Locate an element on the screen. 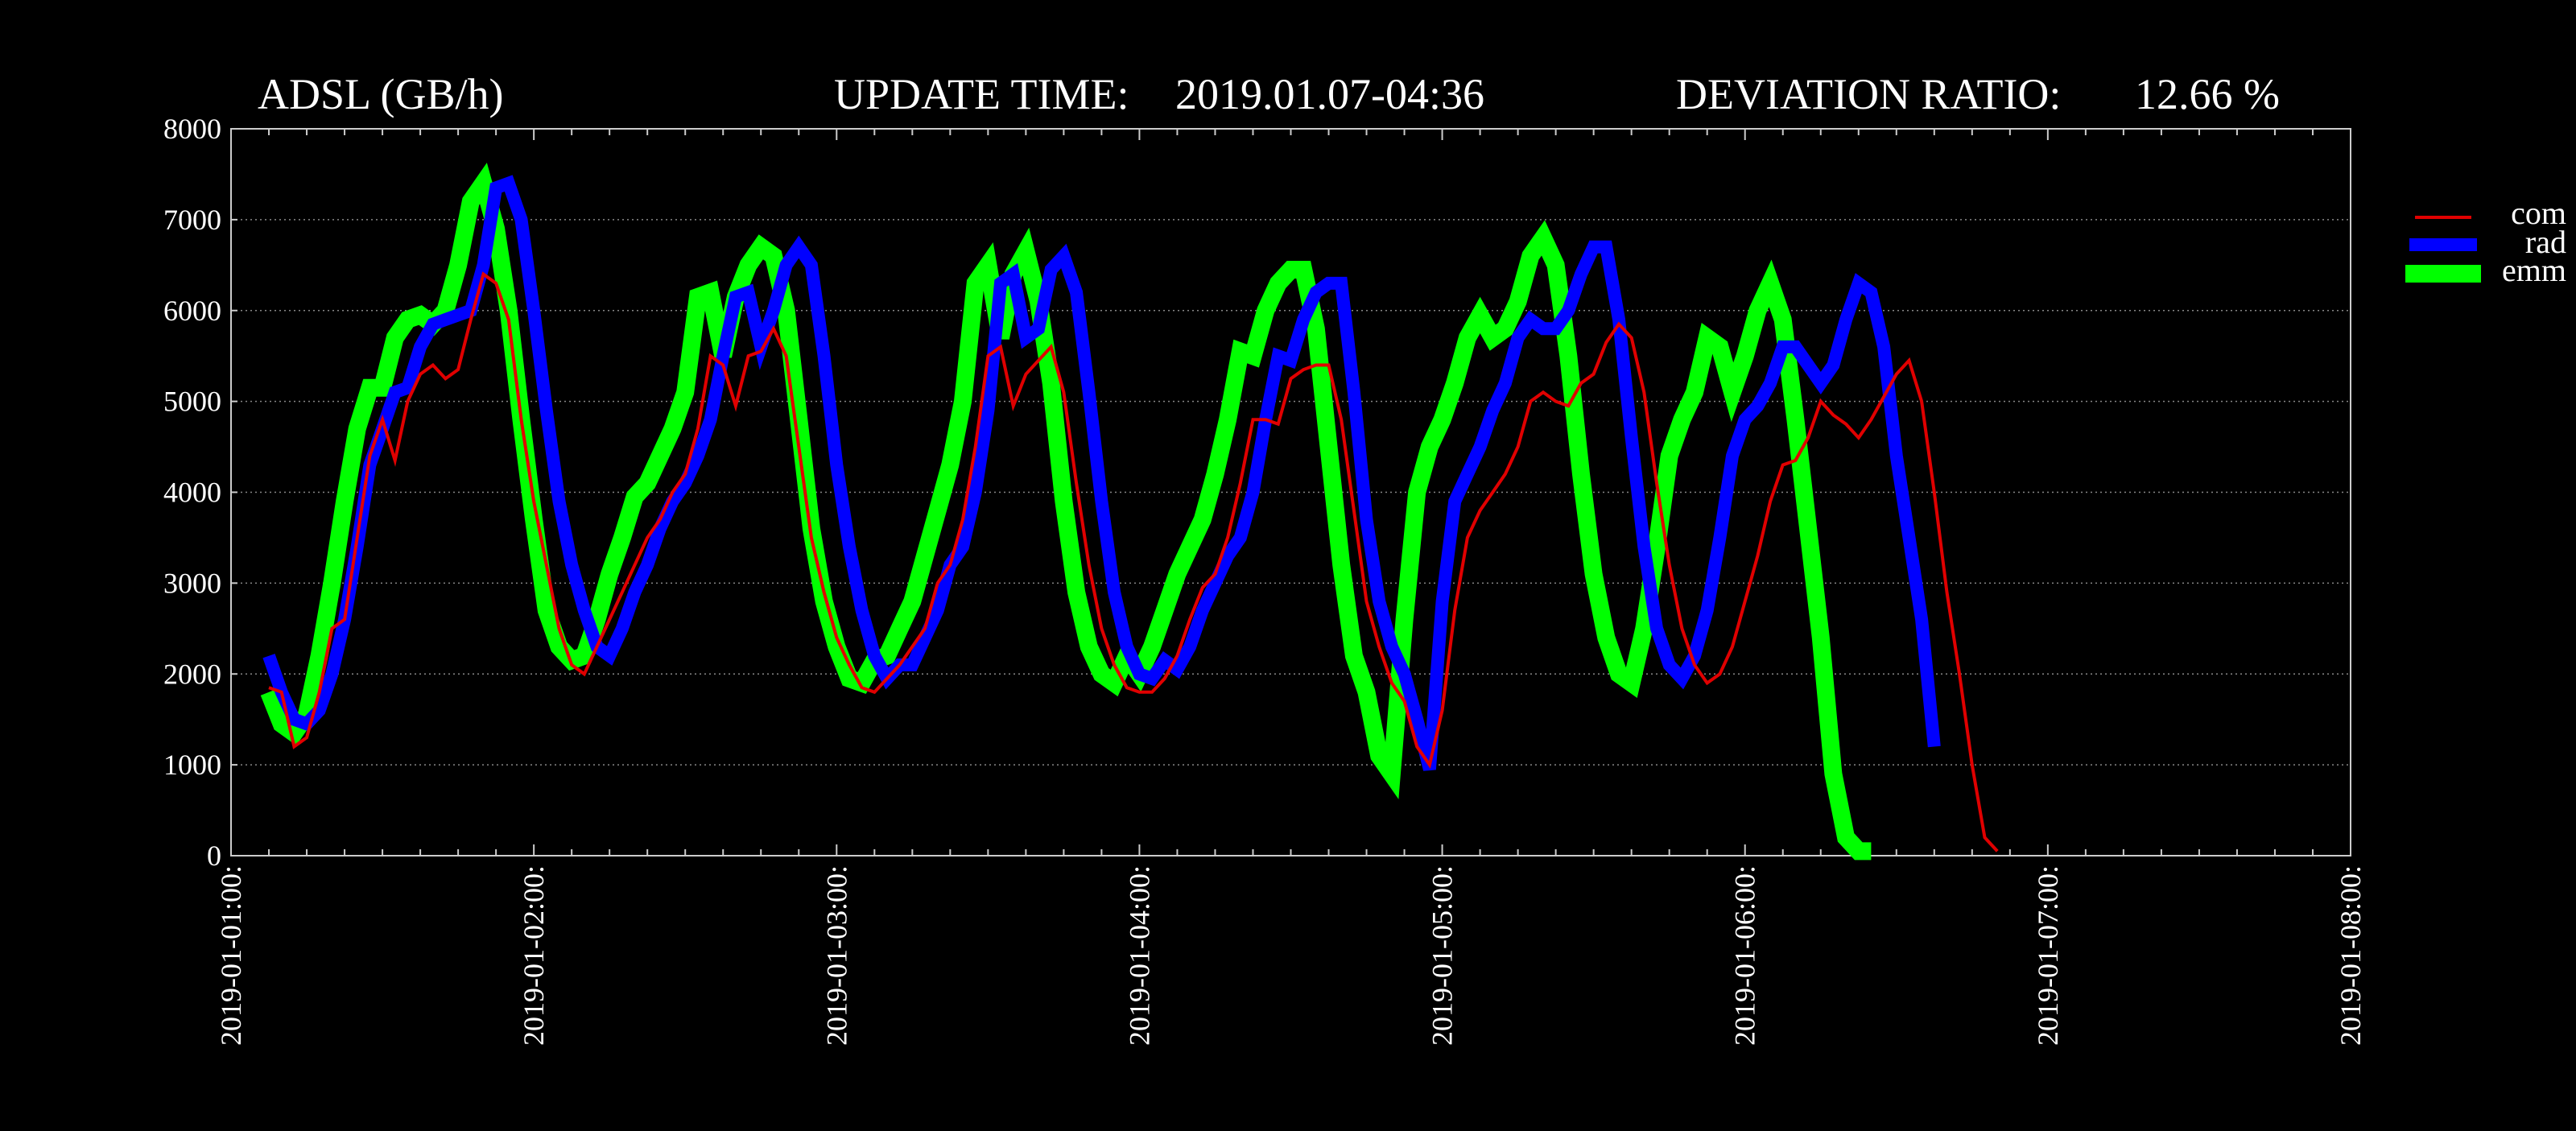 This screenshot has height=1131, width=2576. deviation-ratio-value: 12.66 % is located at coordinates (2207, 94).